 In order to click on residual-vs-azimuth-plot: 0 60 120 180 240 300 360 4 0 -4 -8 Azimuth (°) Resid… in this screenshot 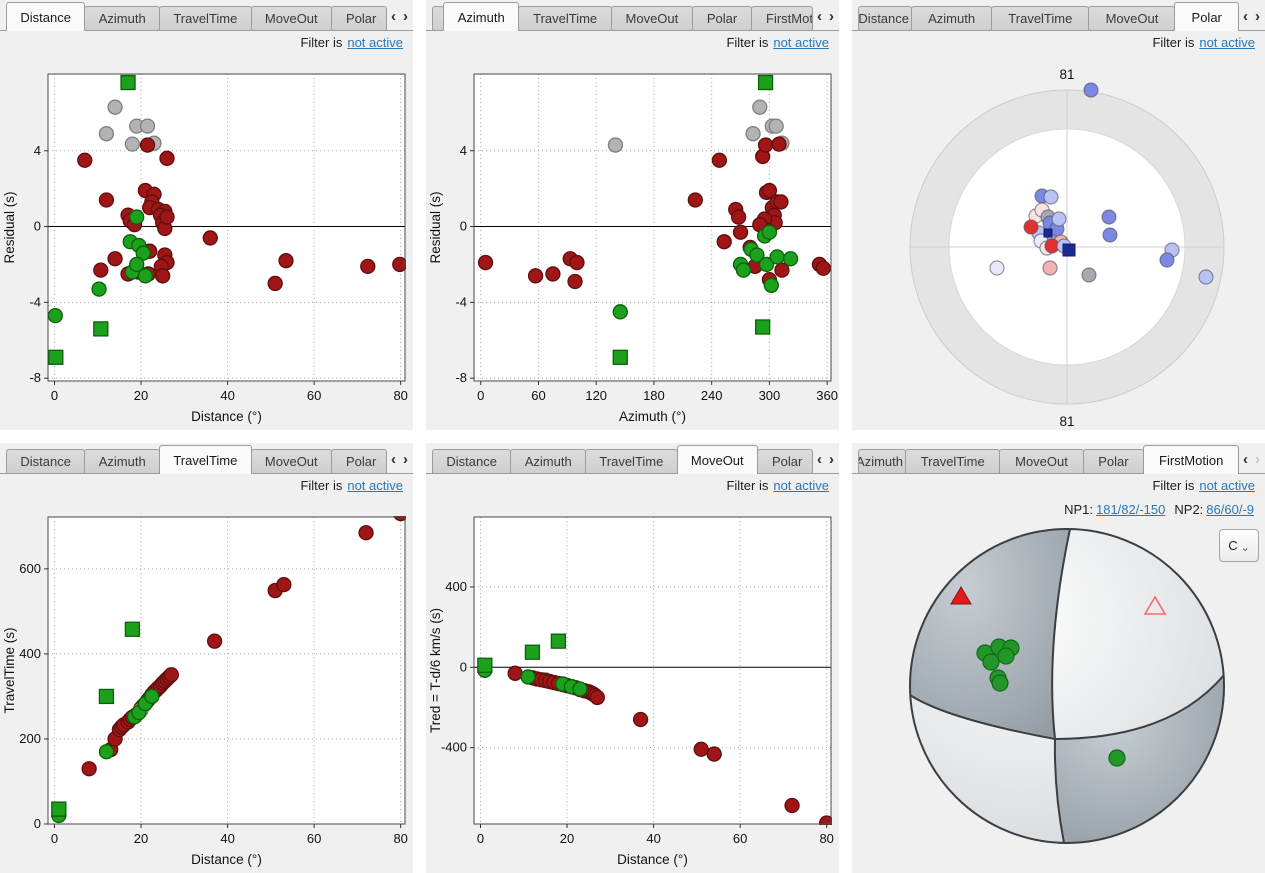, I will do `click(632, 243)`.